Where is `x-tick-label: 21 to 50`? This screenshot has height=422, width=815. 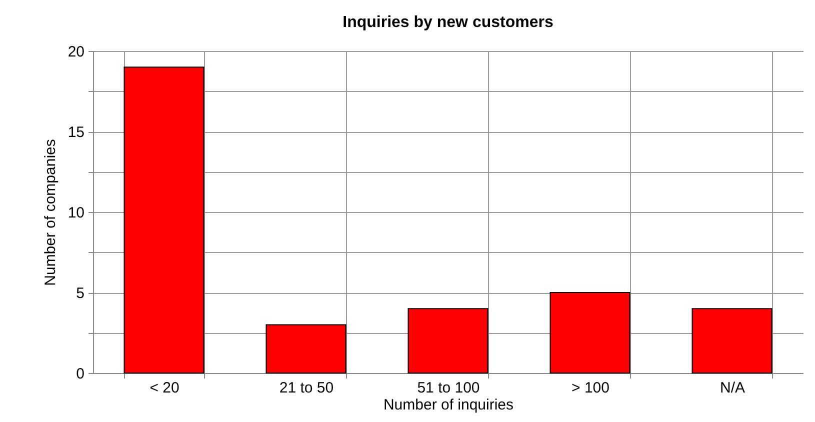 x-tick-label: 21 to 50 is located at coordinates (306, 388).